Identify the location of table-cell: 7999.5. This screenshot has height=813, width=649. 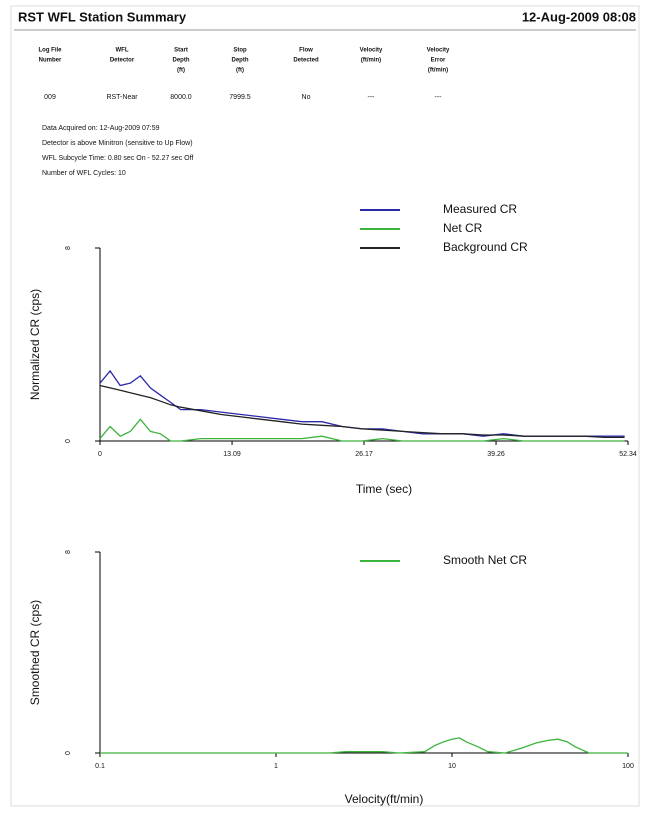
(240, 97).